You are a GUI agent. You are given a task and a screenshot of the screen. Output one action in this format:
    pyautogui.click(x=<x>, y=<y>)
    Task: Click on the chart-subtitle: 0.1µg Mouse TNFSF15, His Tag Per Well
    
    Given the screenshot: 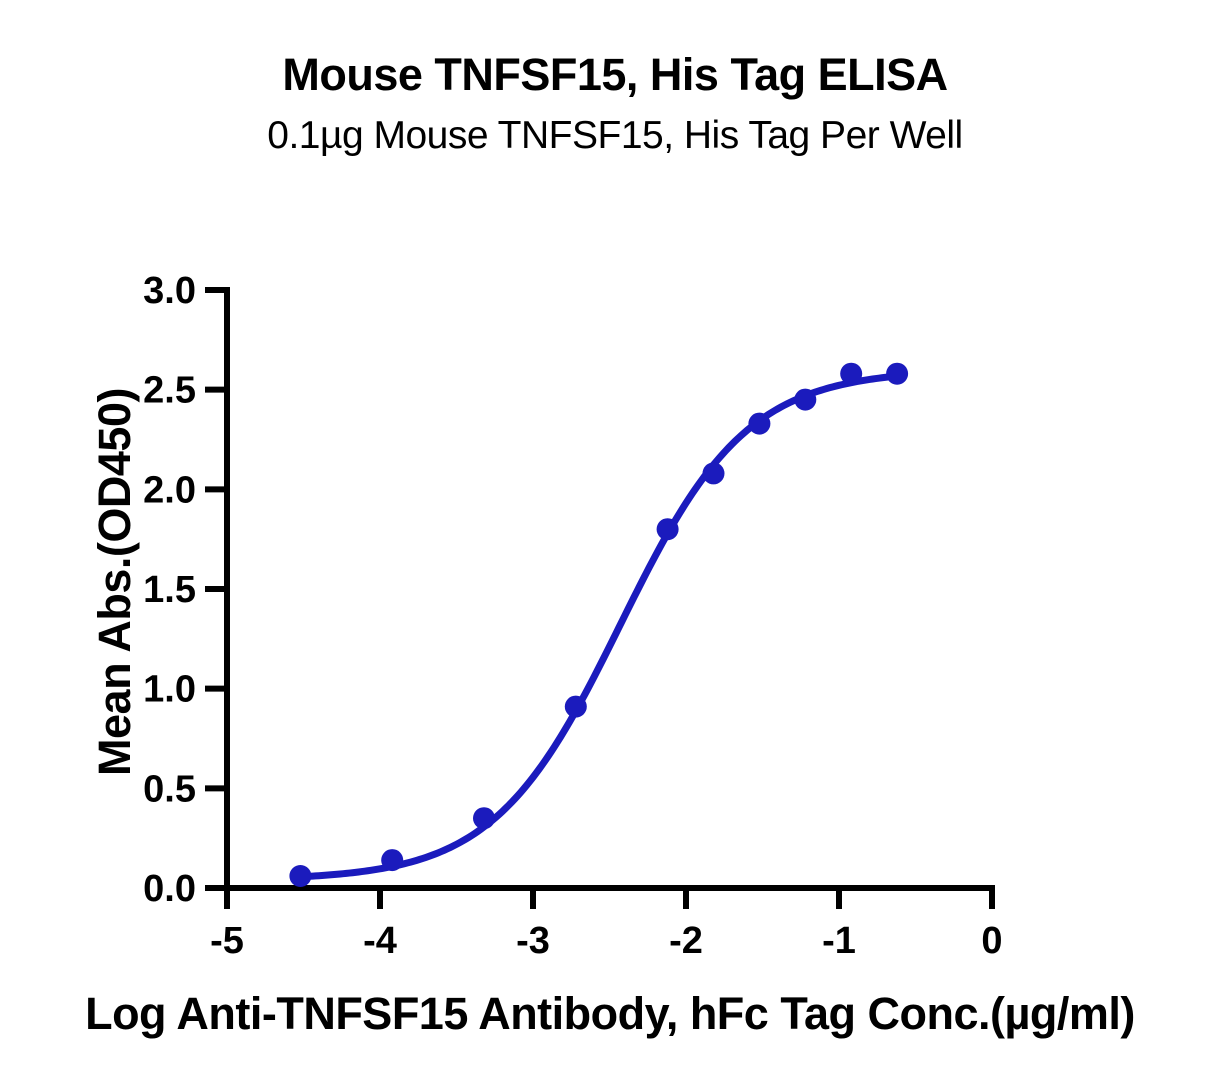 What is the action you would take?
    pyautogui.click(x=614, y=135)
    